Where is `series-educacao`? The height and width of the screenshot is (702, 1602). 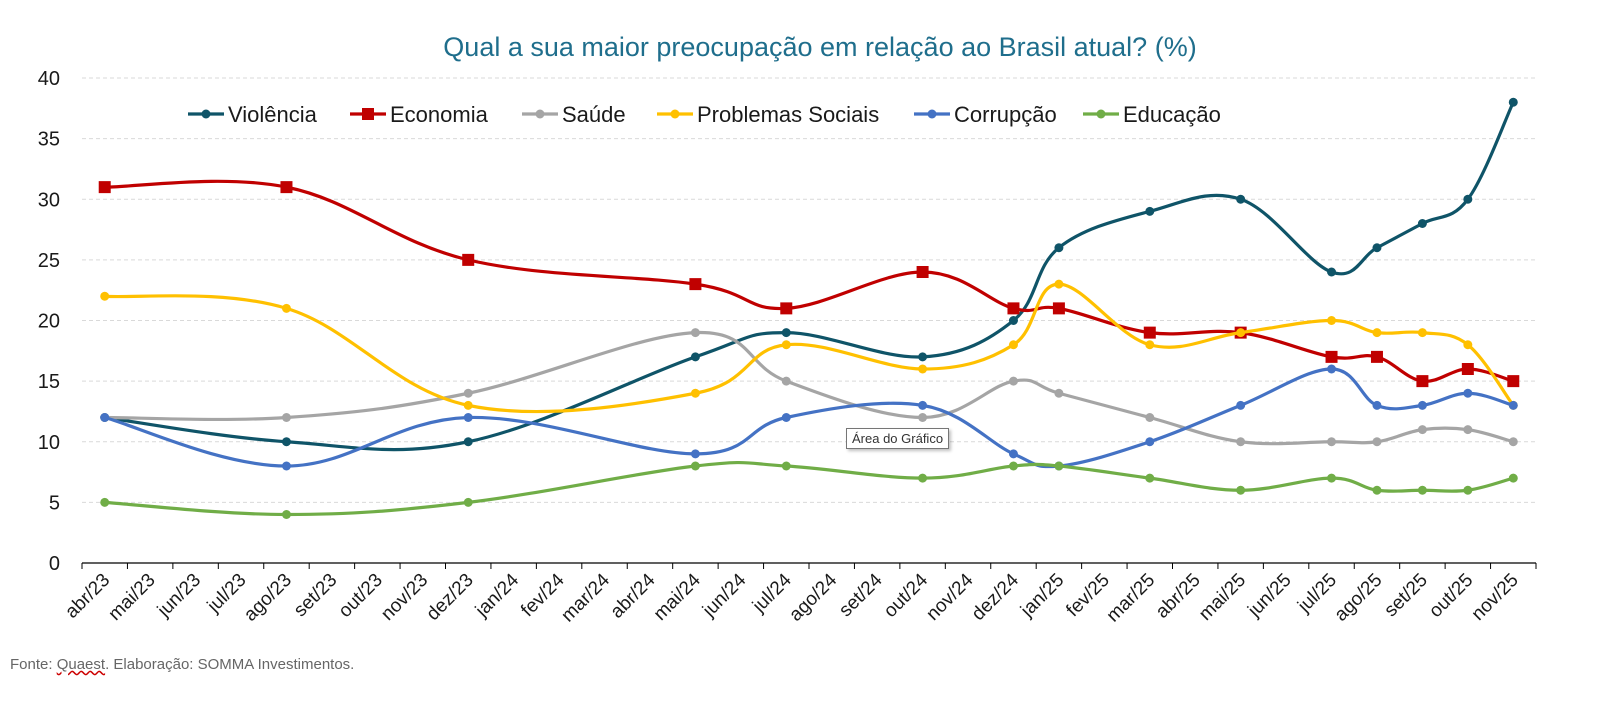 series-educacao is located at coordinates (809, 489).